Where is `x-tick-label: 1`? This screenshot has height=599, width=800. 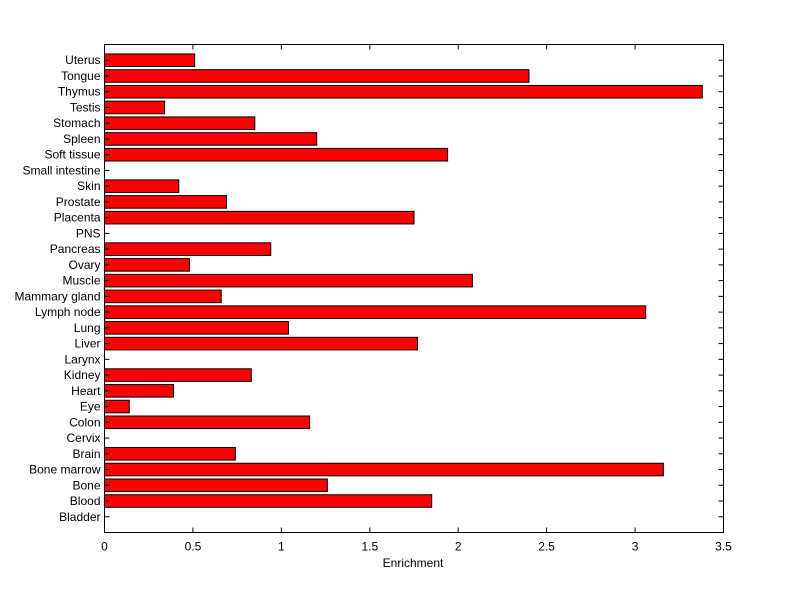 x-tick-label: 1 is located at coordinates (281, 547).